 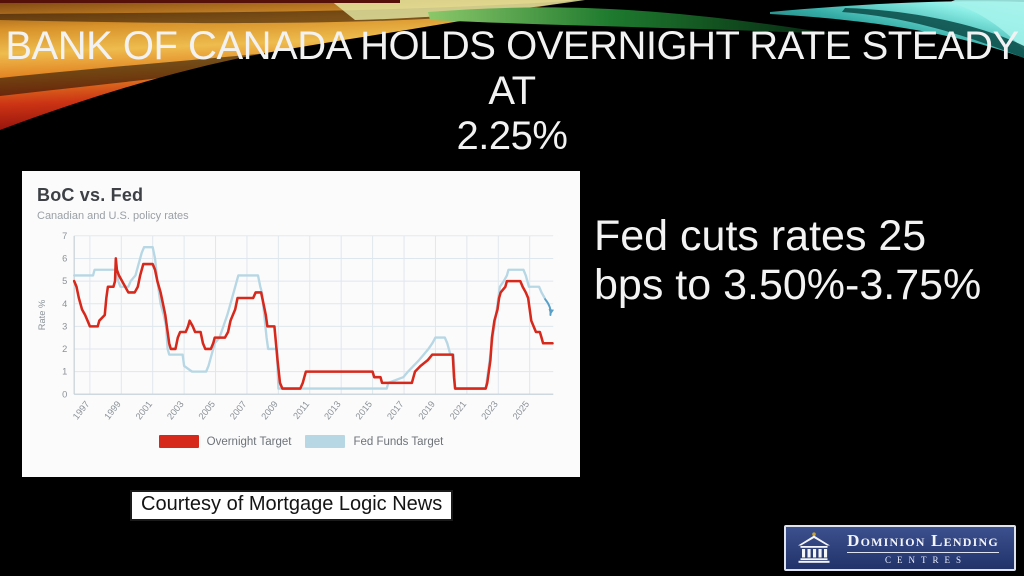 What do you see at coordinates (64, 372) in the screenshot?
I see `svg-text: 1` at bounding box center [64, 372].